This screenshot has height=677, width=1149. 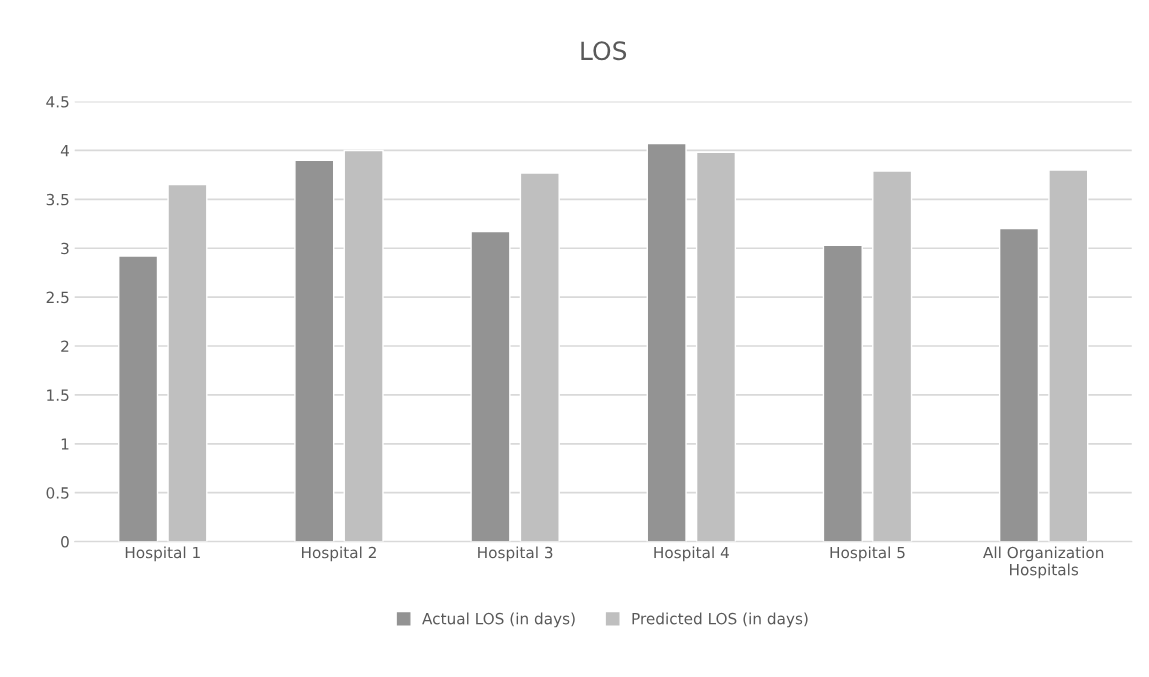 What do you see at coordinates (57, 199) in the screenshot?
I see `y-tick-label: 3.5` at bounding box center [57, 199].